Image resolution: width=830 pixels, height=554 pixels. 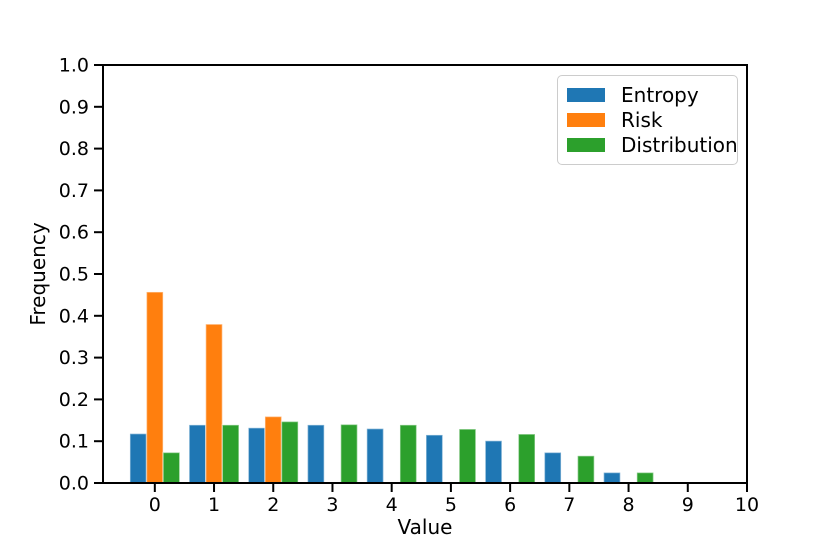 I want to click on bar-entropy-x2, so click(x=256, y=455).